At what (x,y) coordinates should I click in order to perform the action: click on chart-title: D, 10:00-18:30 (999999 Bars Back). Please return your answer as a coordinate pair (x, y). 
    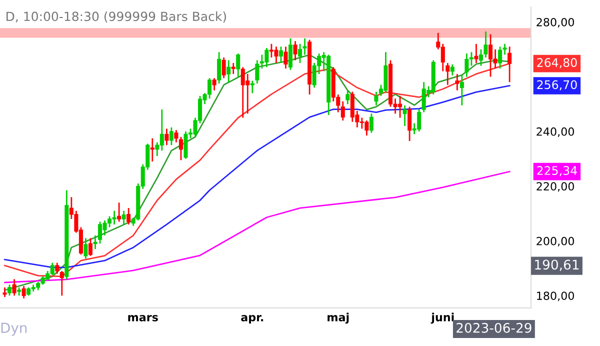
    Looking at the image, I should click on (116, 17).